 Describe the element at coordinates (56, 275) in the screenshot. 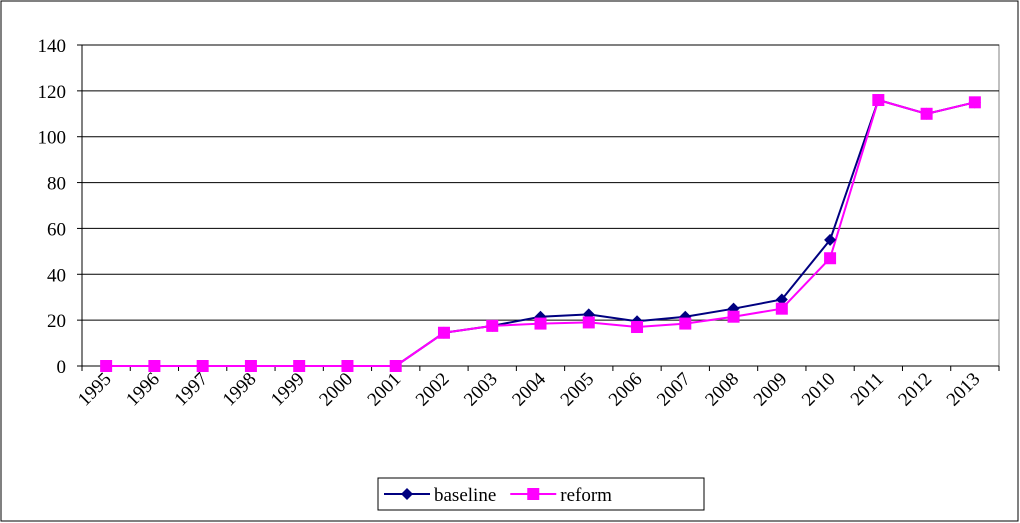

I see `y-tick-label: 40` at that location.